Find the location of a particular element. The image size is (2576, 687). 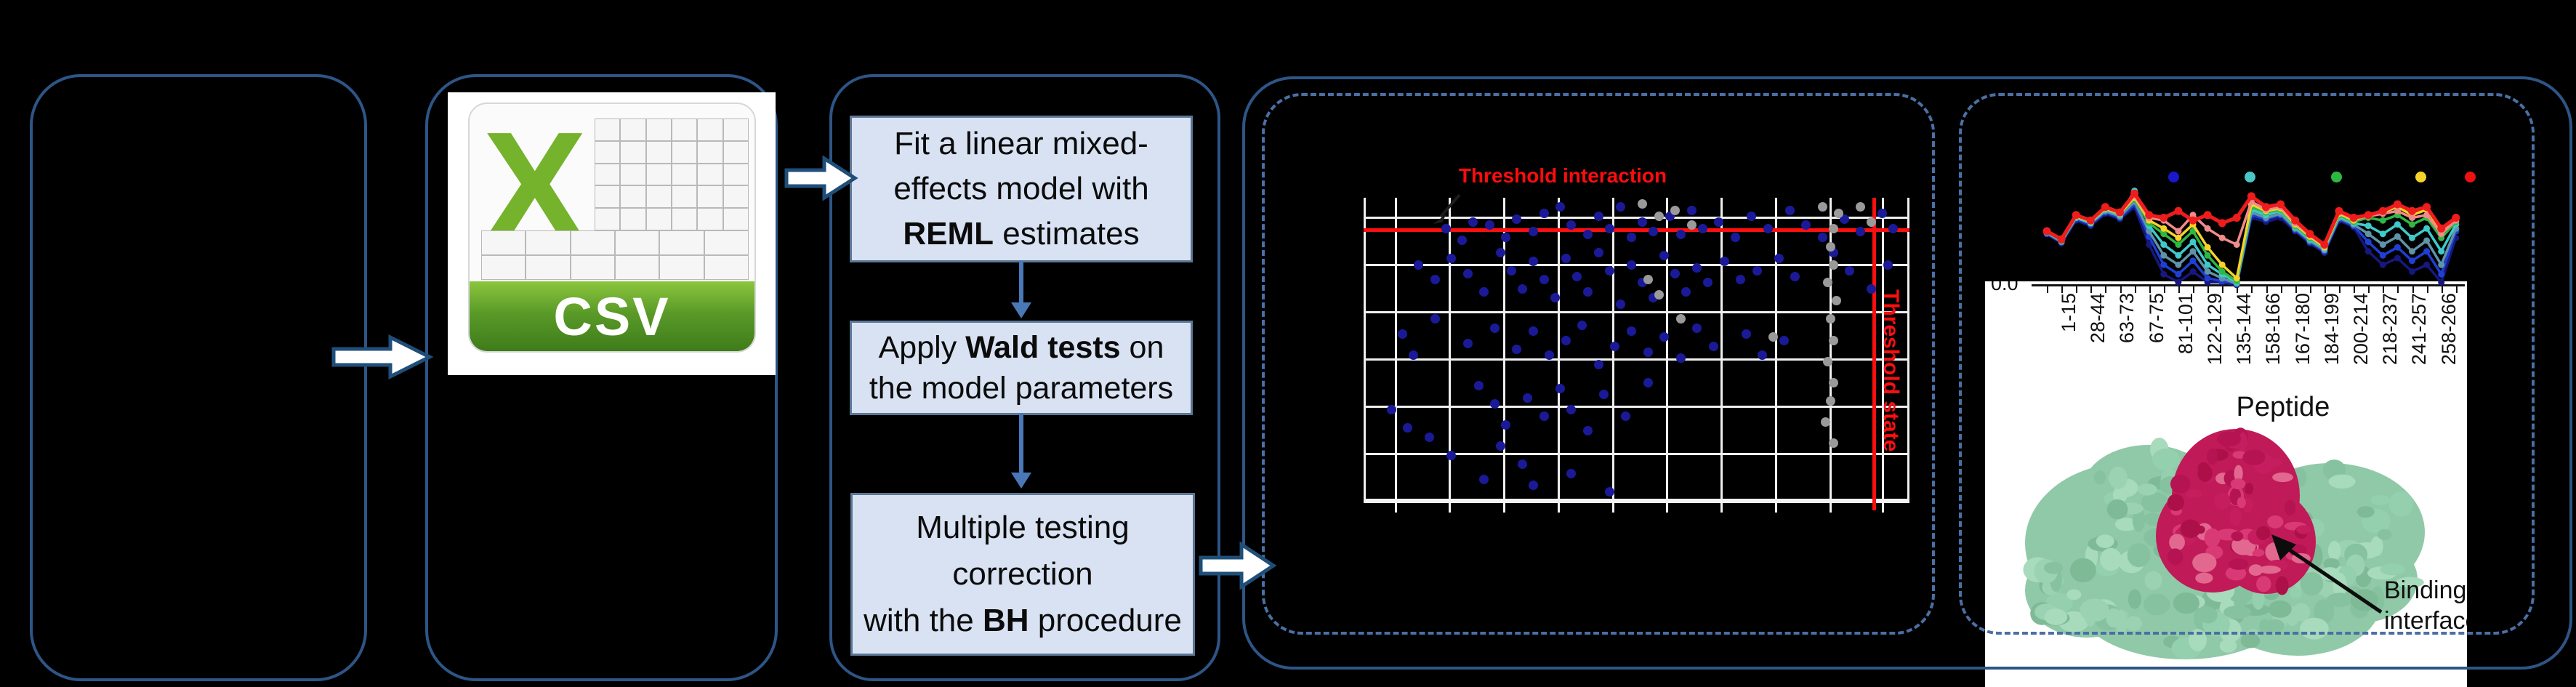

flow-arrow-1-head is located at coordinates (1021, 310).